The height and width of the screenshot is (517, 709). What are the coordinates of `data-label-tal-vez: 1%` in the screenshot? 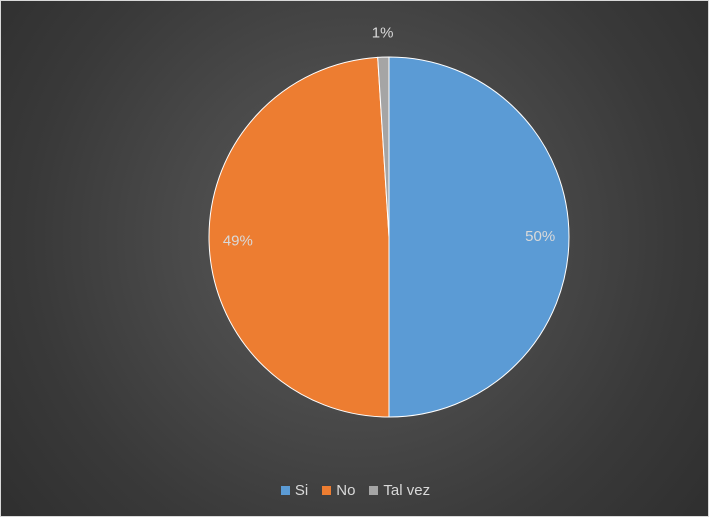 It's located at (383, 33).